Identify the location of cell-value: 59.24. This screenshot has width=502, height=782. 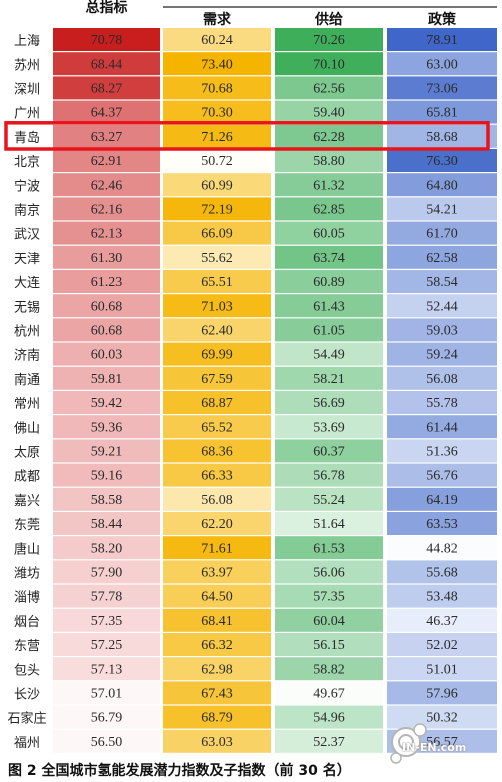
(442, 355).